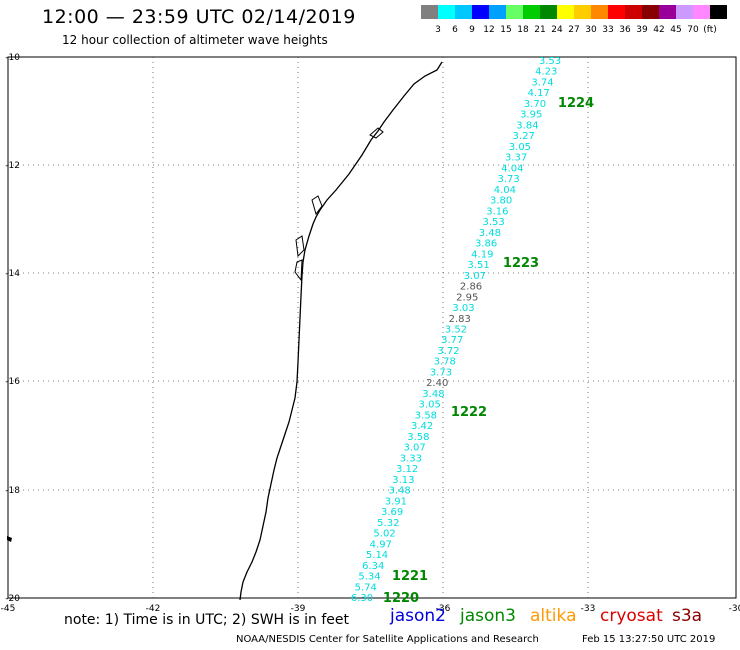 This screenshot has width=740, height=650. Describe the element at coordinates (9, 539) in the screenshot. I see `coastal-islet` at that location.